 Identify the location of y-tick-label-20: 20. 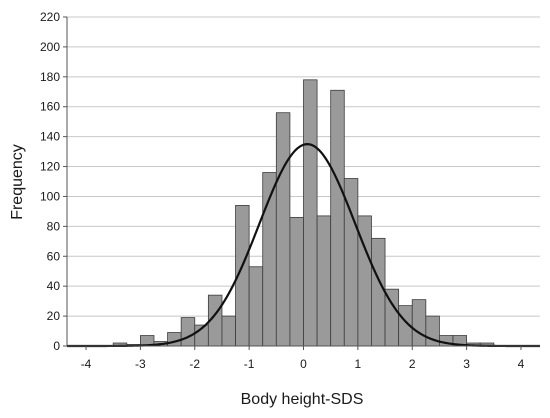
(54, 316).